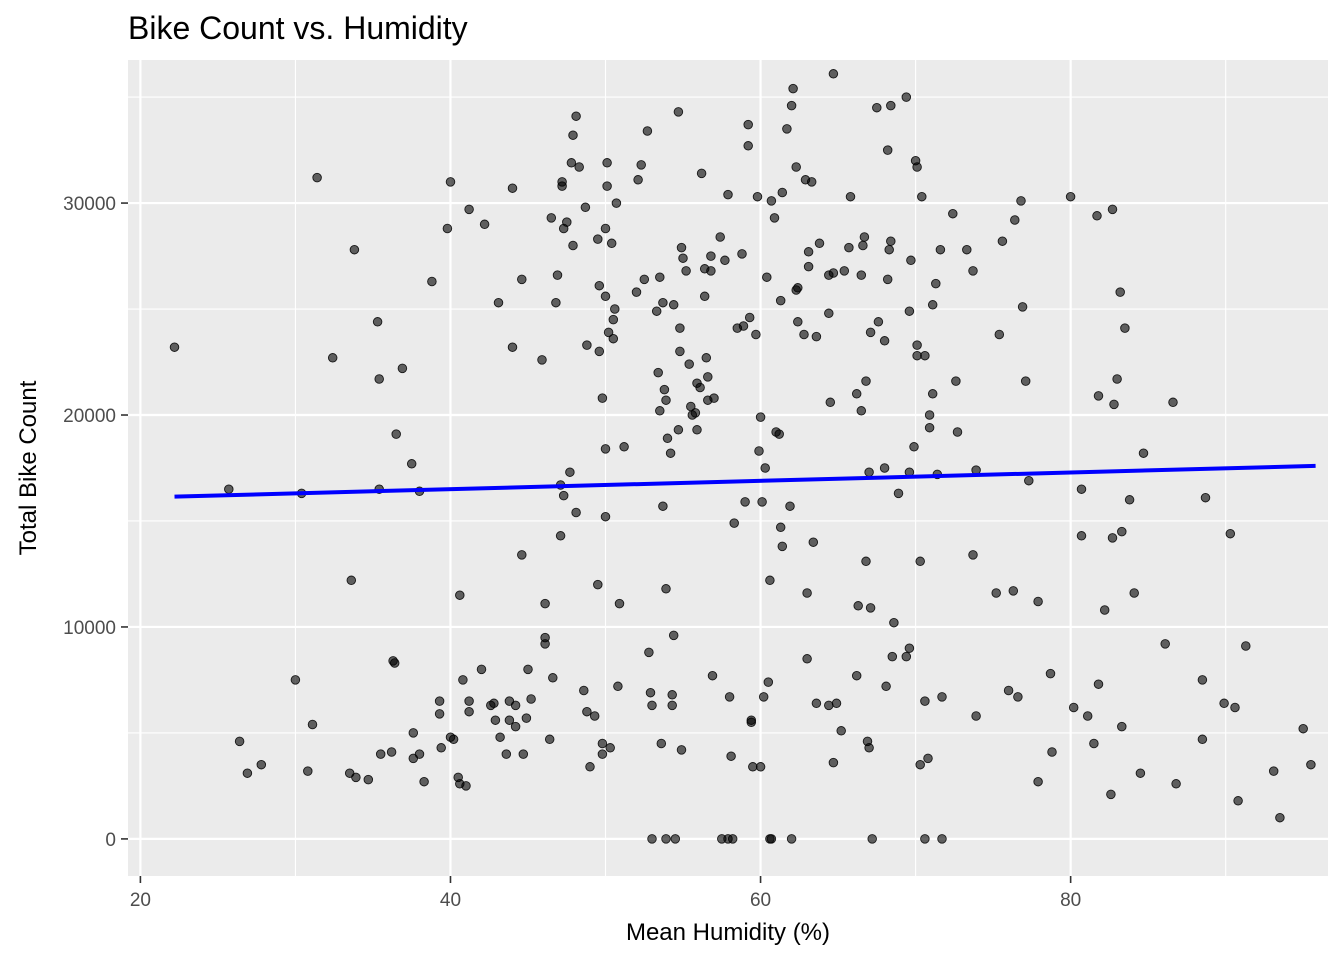 This screenshot has width=1344, height=960. Describe the element at coordinates (745, 481) in the screenshot. I see `trend-line-group` at that location.